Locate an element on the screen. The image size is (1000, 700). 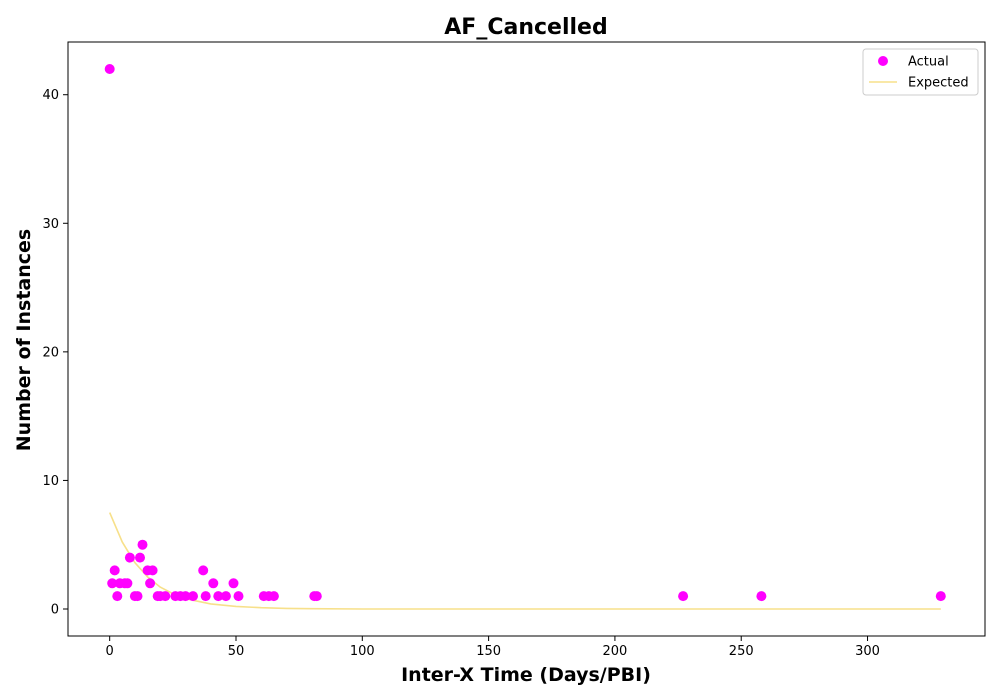
x-tick-label: 250 is located at coordinates (741, 651).